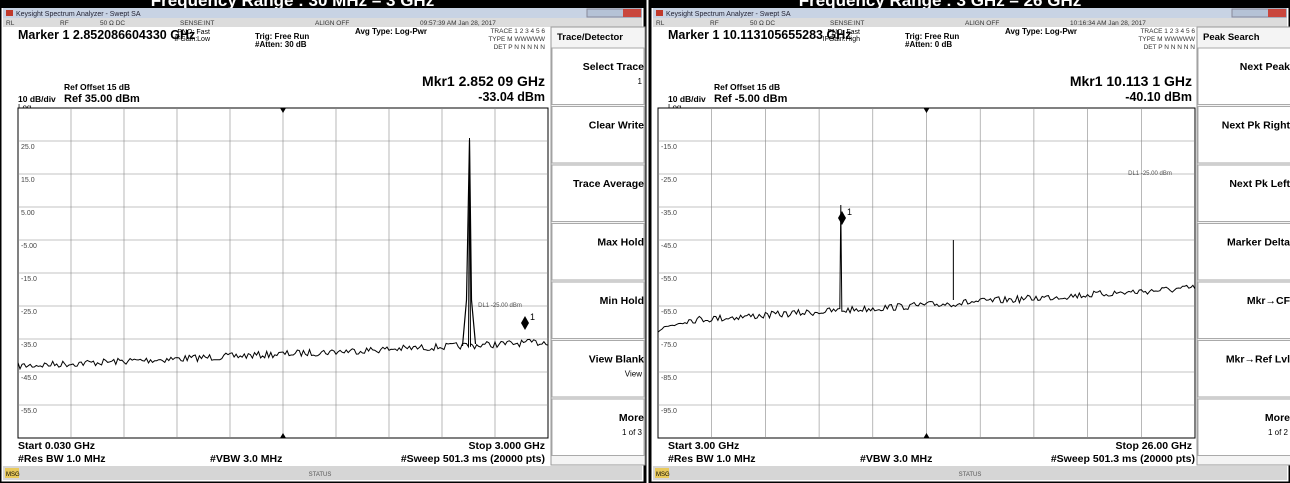 This screenshot has height=483, width=1290. What do you see at coordinates (926, 268) in the screenshot?
I see `trace` at bounding box center [926, 268].